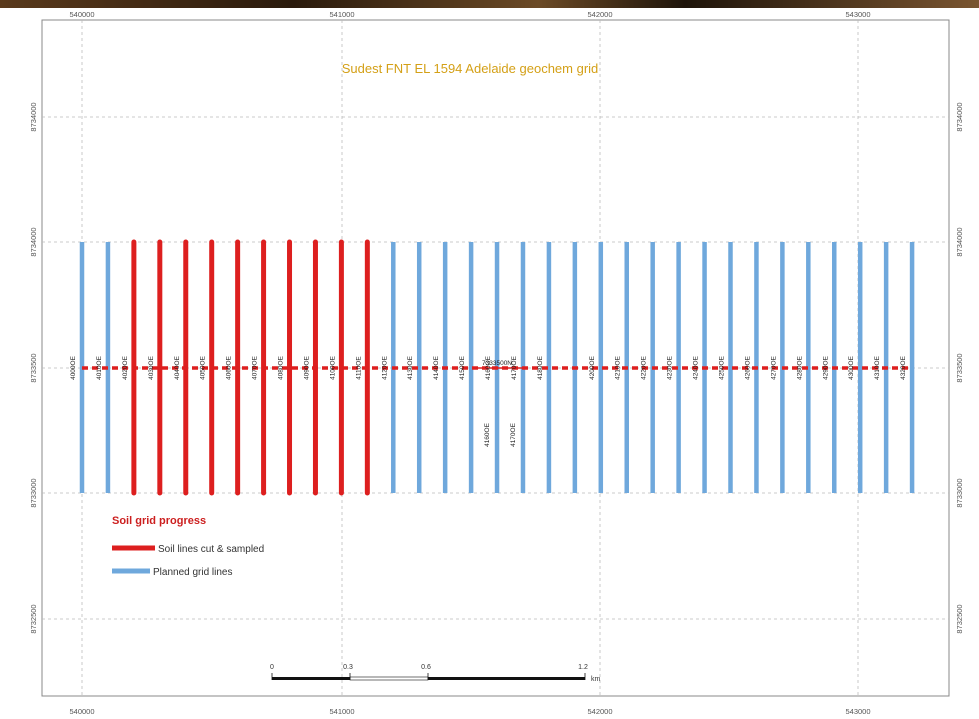  What do you see at coordinates (514, 367) in the screenshot?
I see `grid-line-label-4170OE: 4170OE` at bounding box center [514, 367].